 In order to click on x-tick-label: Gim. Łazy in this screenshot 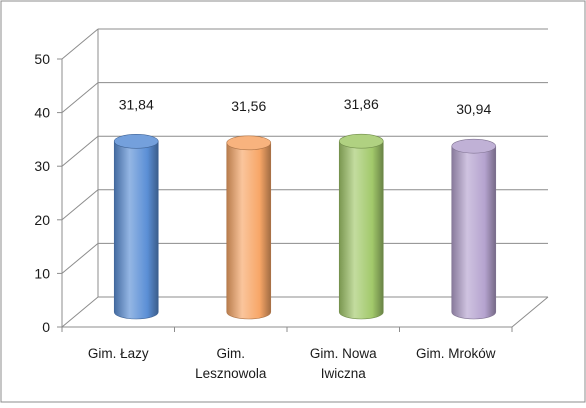, I will do `click(118, 353)`.